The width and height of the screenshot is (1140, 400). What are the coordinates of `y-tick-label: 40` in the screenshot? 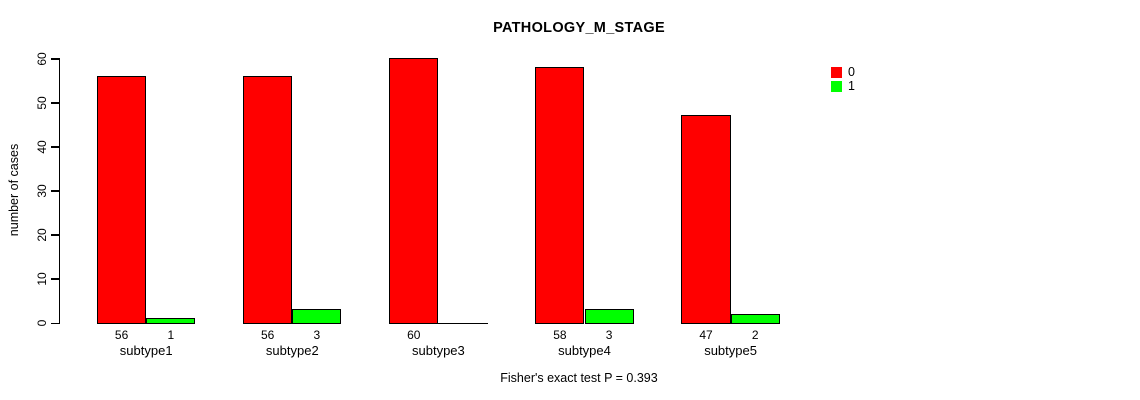 It's located at (41, 147).